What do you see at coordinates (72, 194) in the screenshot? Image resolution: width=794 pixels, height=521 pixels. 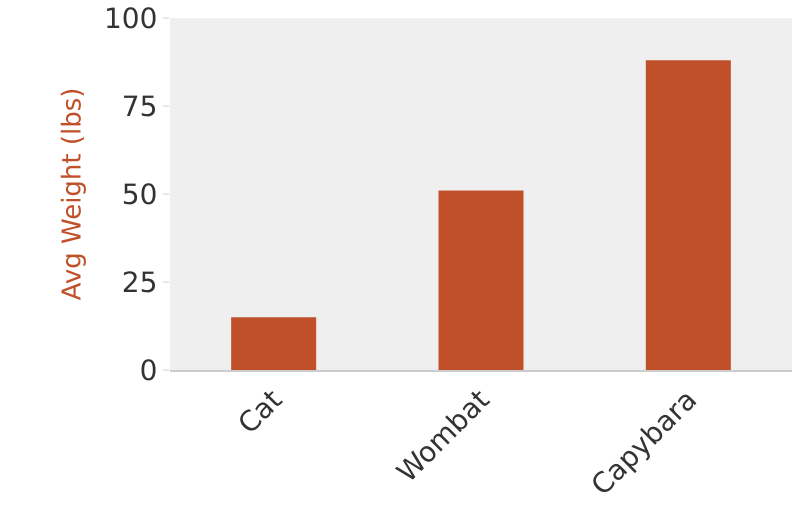 I see `y-axis-title: Avg Weight (lbs)` at bounding box center [72, 194].